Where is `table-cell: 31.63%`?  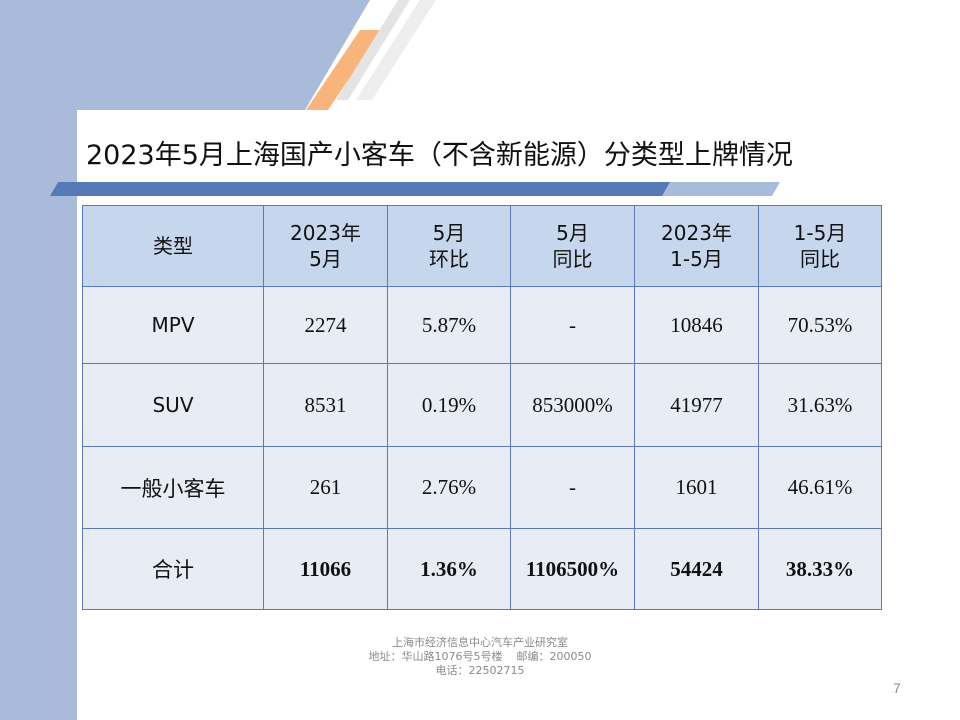 table-cell: 31.63% is located at coordinates (820, 405).